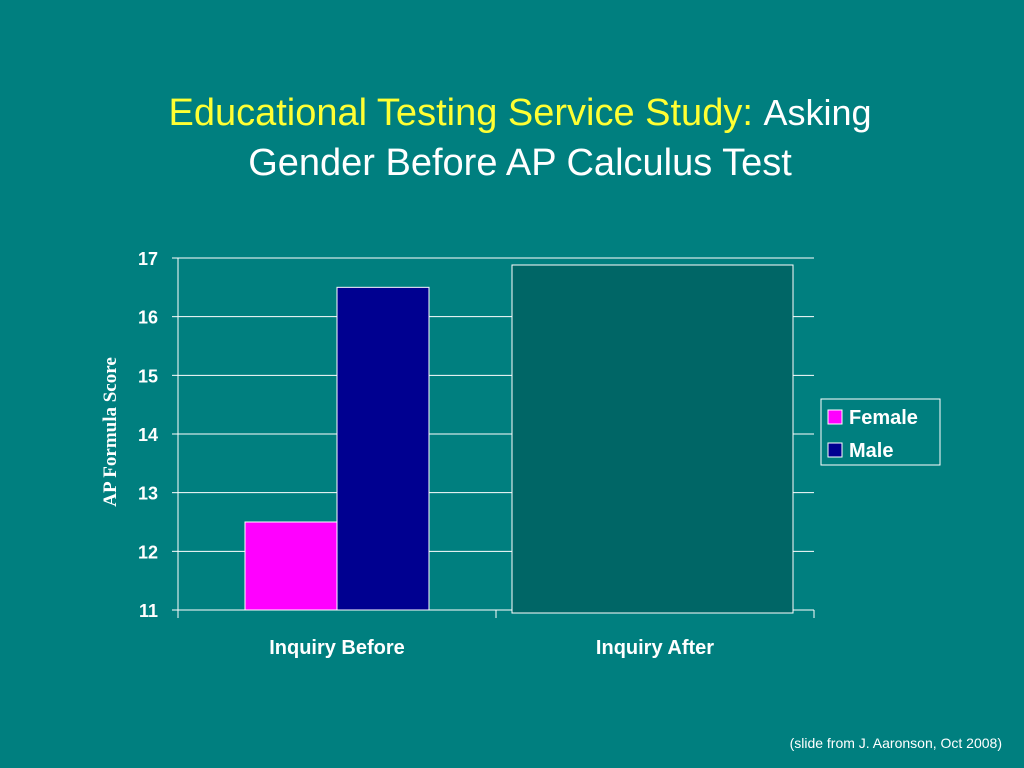 This screenshot has width=1024, height=768. What do you see at coordinates (460, 113) in the screenshot?
I see `title-part-1: Educational Testing Service Study:` at bounding box center [460, 113].